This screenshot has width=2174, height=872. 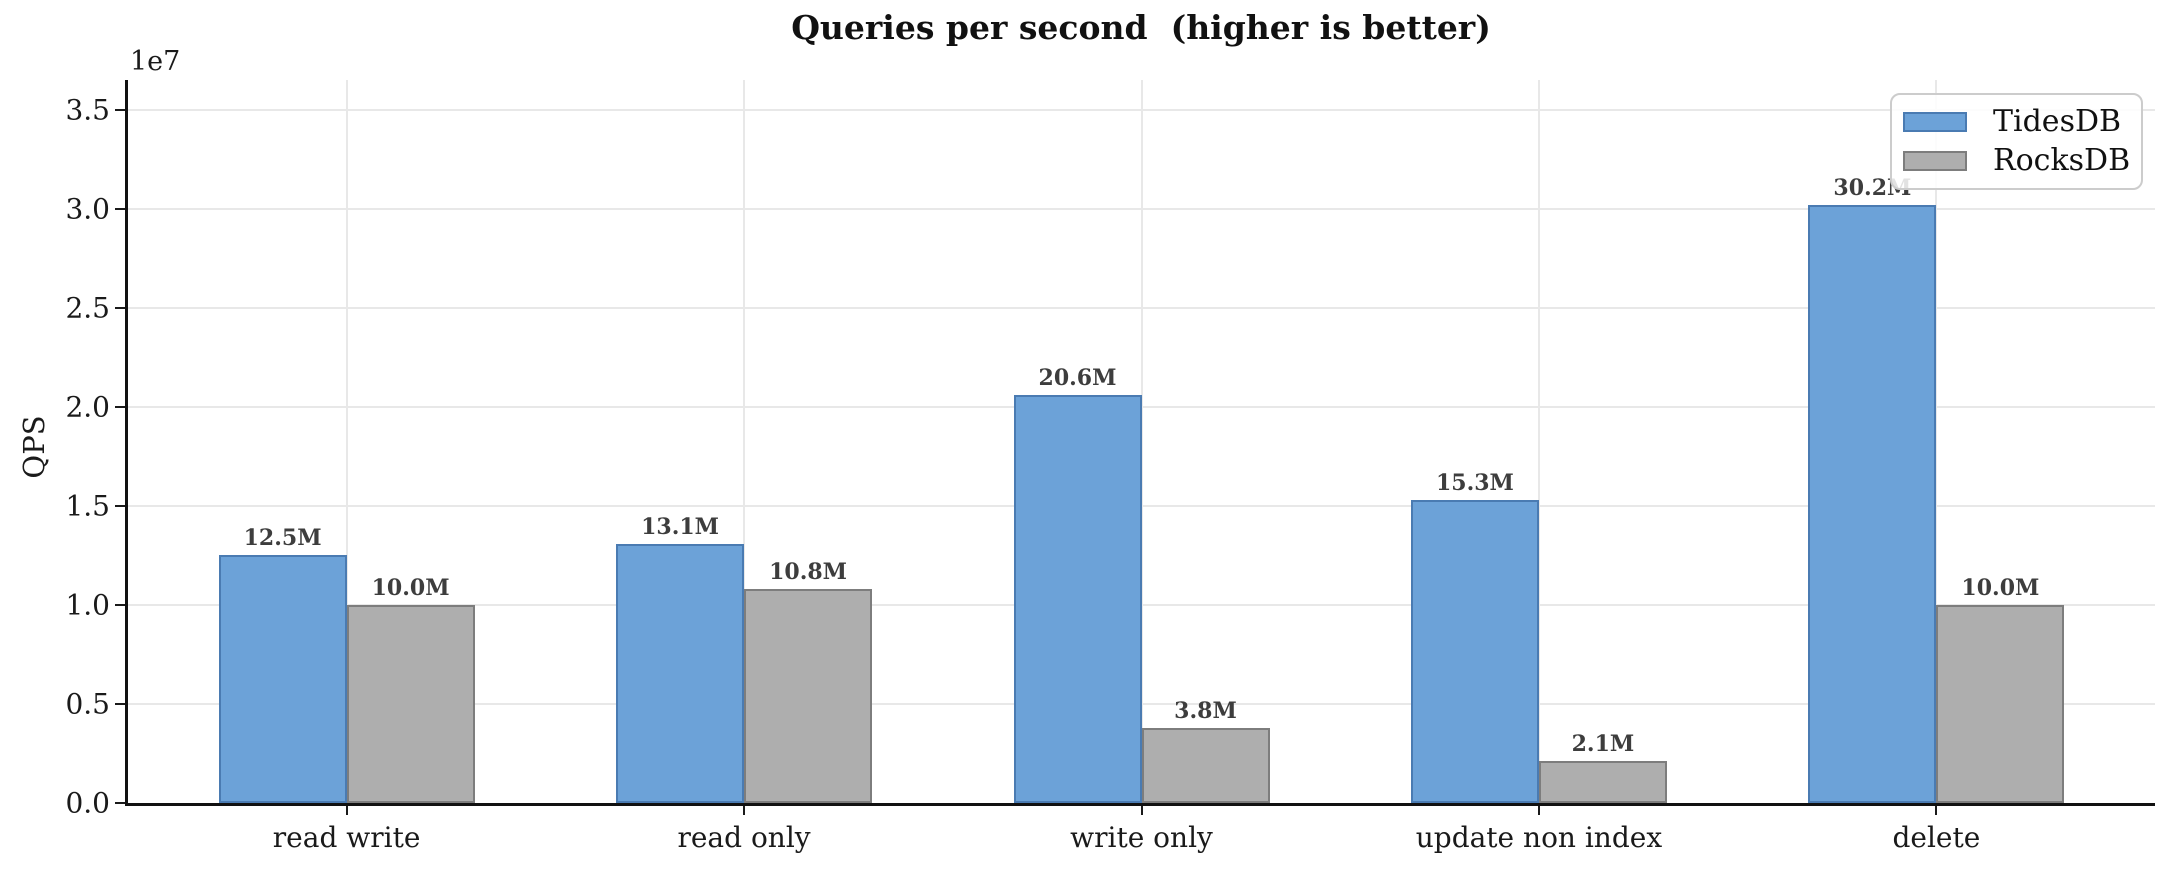 I want to click on bar-rocksdb-read-write, so click(x=410, y=703).